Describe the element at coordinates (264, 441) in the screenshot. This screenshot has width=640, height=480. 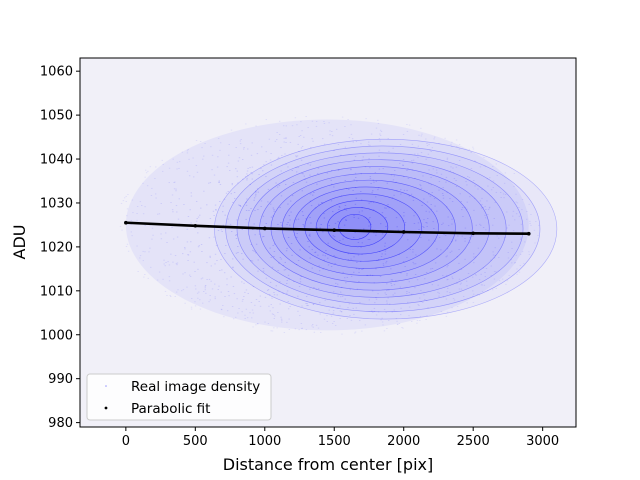
I see `x-tick-label: 1000` at that location.